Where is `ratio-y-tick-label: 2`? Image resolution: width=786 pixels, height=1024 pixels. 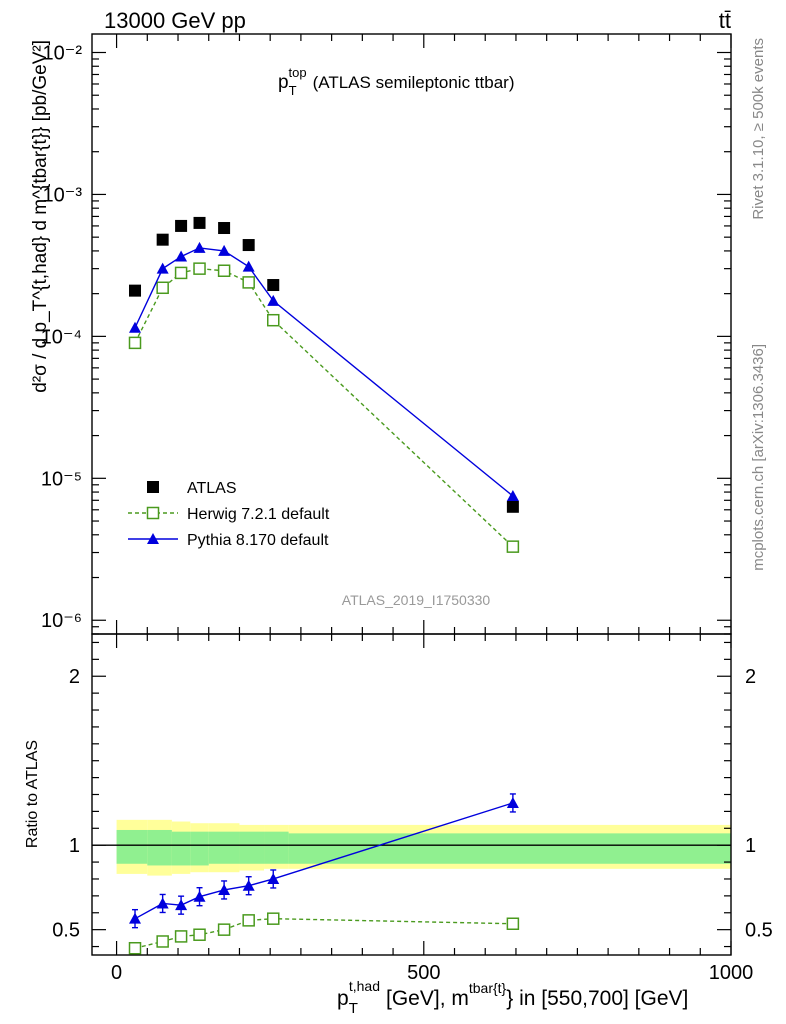 ratio-y-tick-label: 2 is located at coordinates (74, 677).